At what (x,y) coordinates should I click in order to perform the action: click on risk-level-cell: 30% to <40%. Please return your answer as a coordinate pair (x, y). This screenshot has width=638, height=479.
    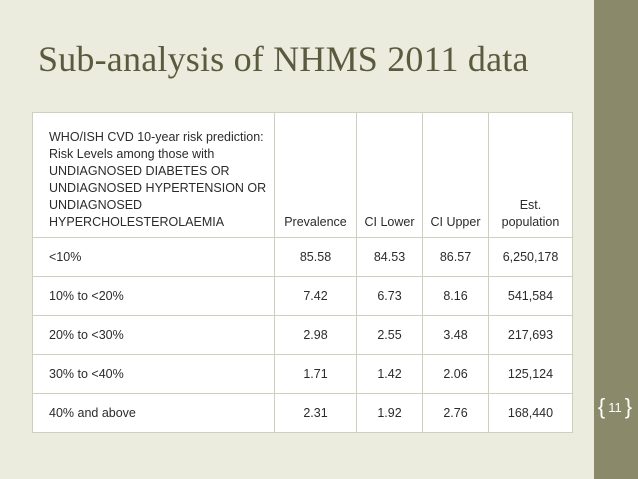
    Looking at the image, I should click on (153, 374).